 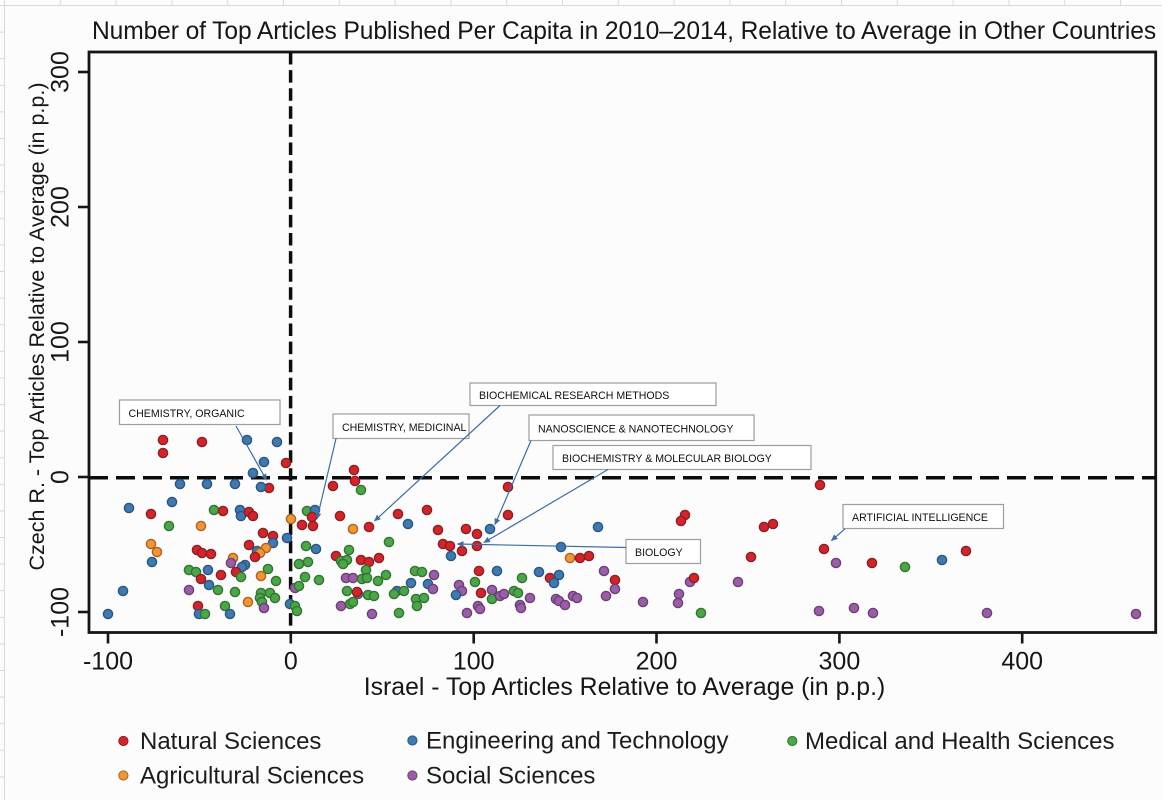 What do you see at coordinates (667, 459) in the screenshot?
I see `svg-text:BIOCHEMISTRY & MOLECULAR BIOLO: BIOCHEMISTRY & MOLECULAR BIOLOGY` at bounding box center [667, 459].